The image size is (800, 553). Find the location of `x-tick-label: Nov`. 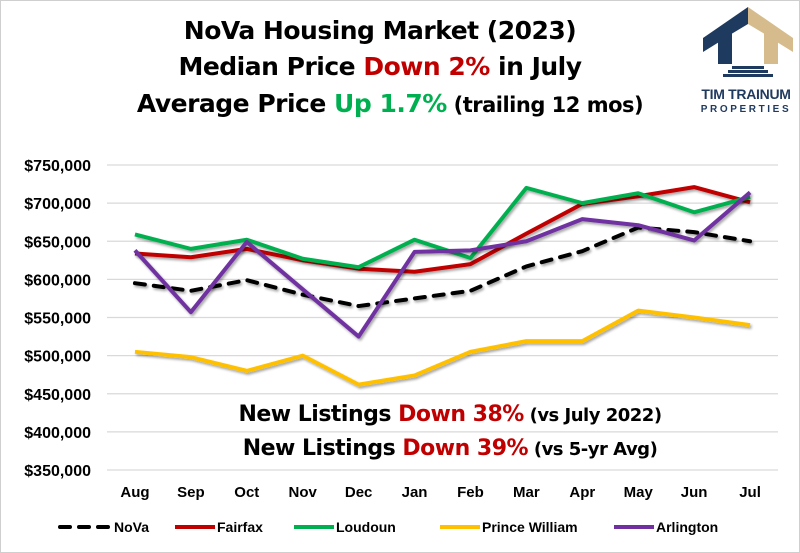

x-tick-label: Nov is located at coordinates (303, 492).